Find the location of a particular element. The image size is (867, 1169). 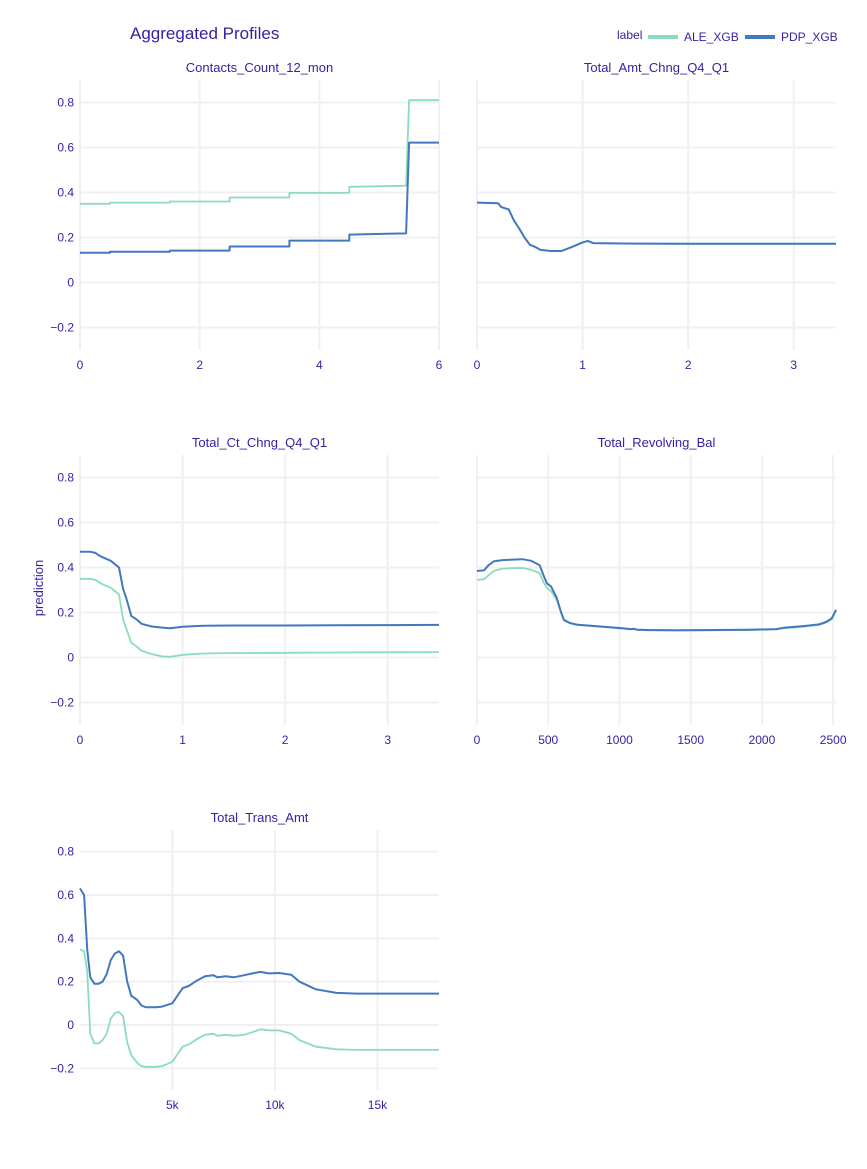

x-tick-label: 2500 is located at coordinates (833, 740).